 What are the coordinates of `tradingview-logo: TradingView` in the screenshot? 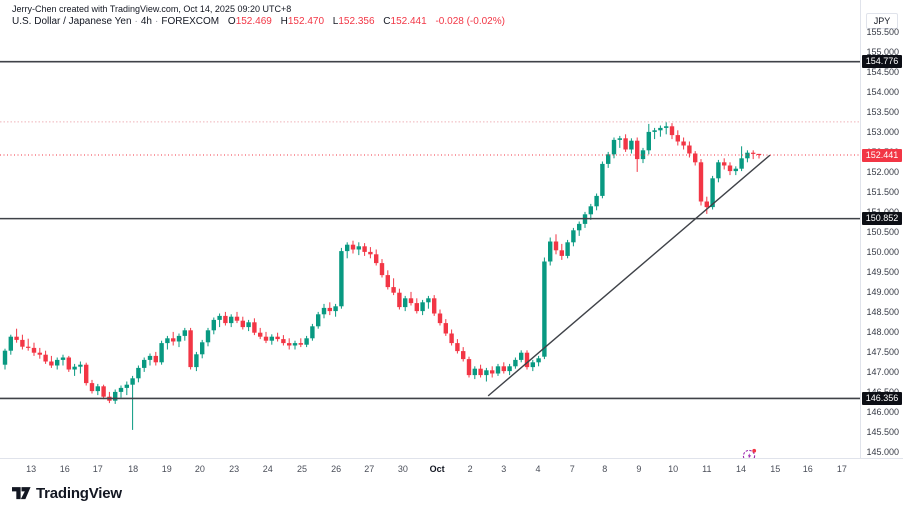 It's located at (67, 493).